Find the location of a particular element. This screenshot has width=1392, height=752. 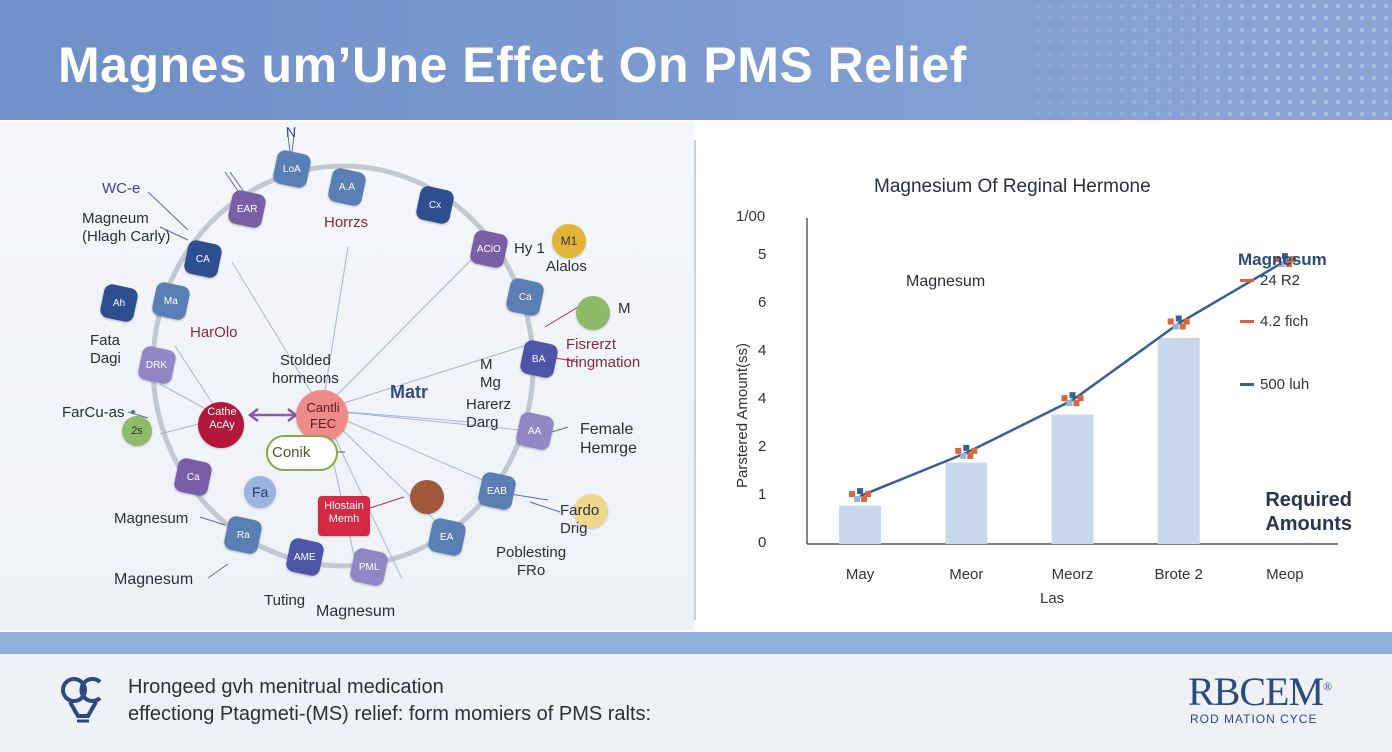

y-tick-label: 2 is located at coordinates (762, 447).